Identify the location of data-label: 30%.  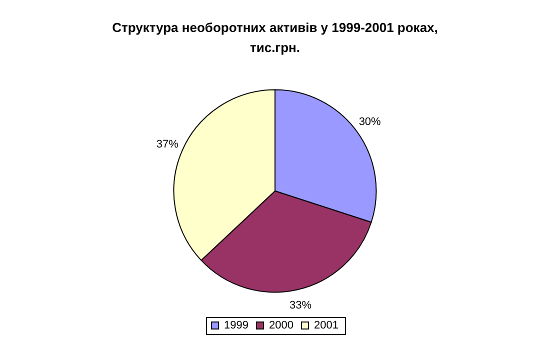
(370, 122).